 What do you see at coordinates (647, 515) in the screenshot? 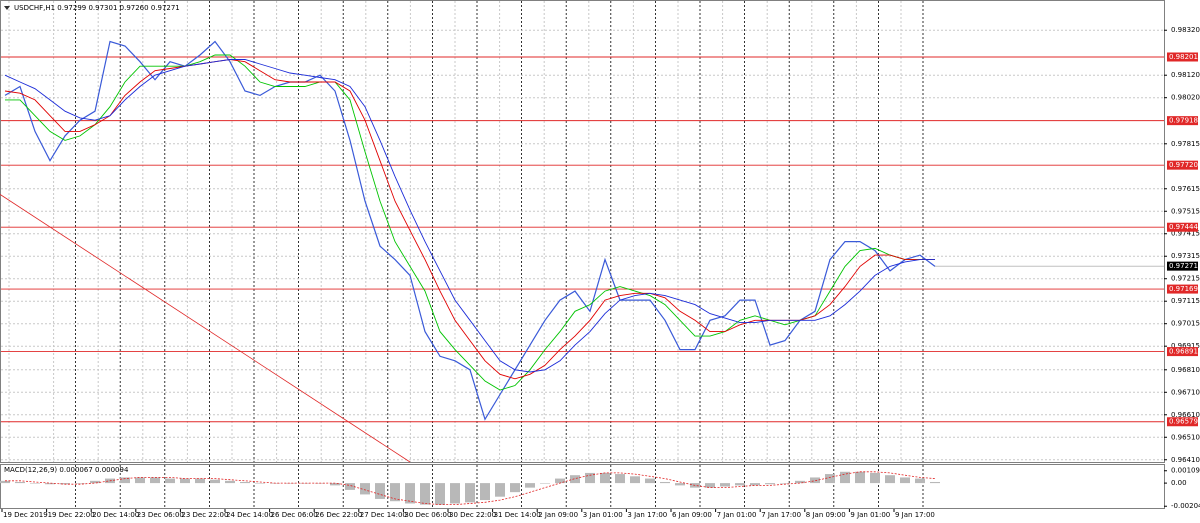
I see `time-label: 3 Jan 17:00` at bounding box center [647, 515].